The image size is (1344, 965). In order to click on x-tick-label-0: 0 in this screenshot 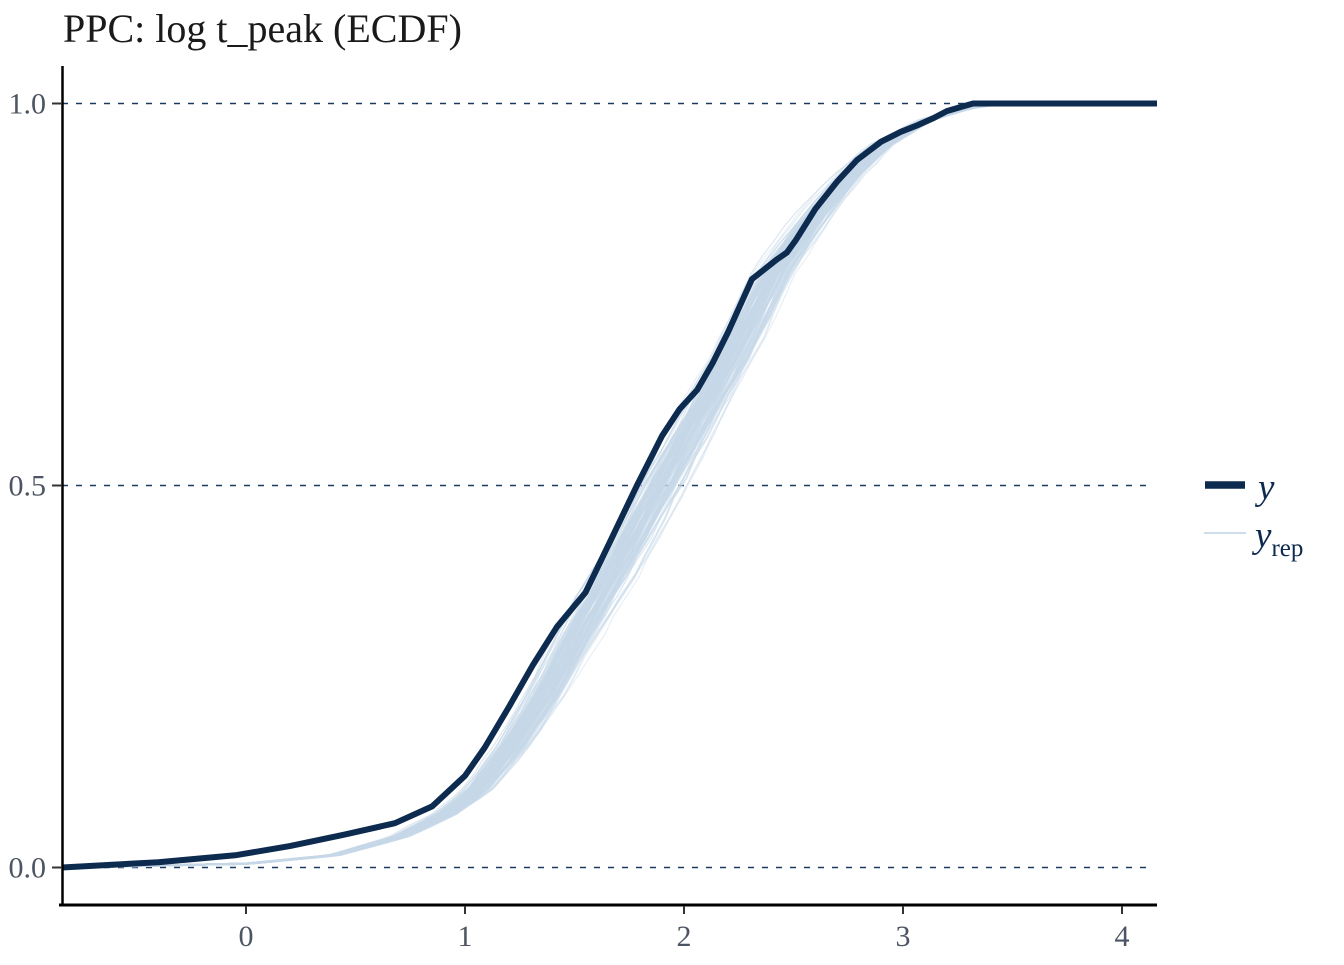, I will do `click(246, 936)`.